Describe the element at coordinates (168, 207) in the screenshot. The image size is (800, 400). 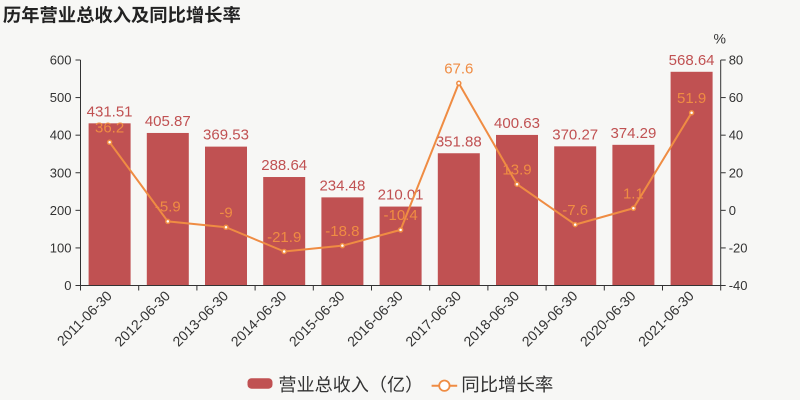
I see `svg-text: -5.9` at that location.